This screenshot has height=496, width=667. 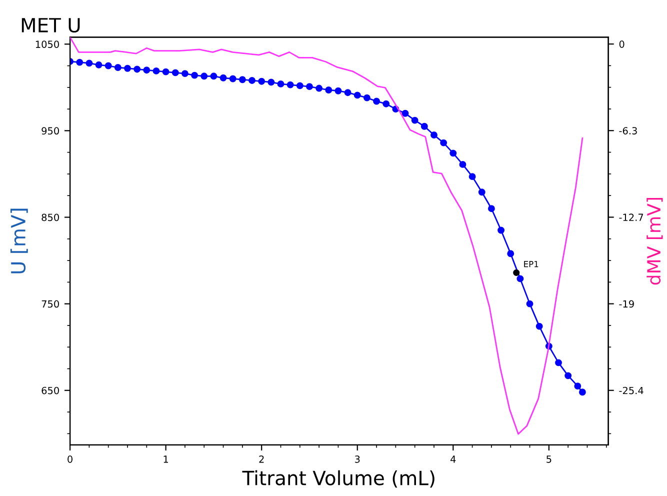 I want to click on x-tick-label: 5, so click(x=549, y=459).